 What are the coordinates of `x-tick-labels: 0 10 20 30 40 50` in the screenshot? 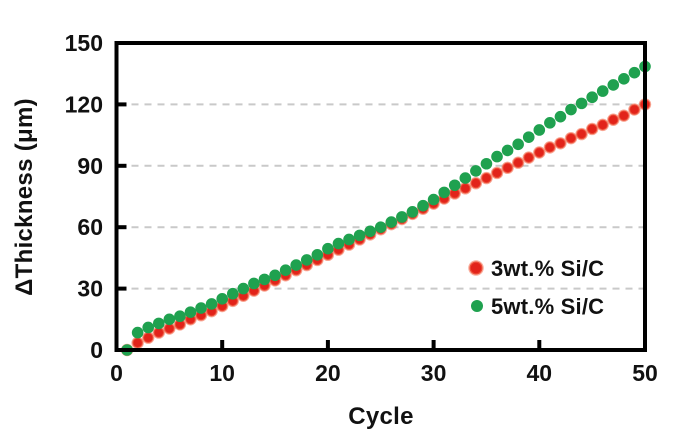 It's located at (384, 373).